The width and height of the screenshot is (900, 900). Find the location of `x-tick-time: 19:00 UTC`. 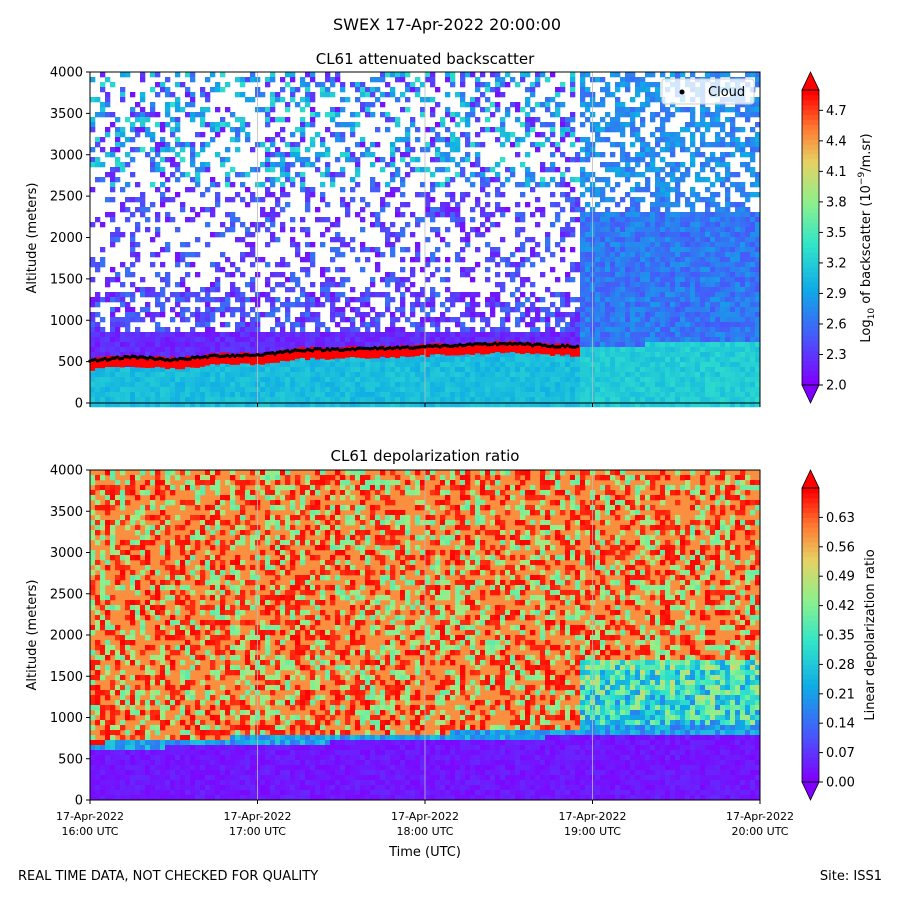

x-tick-time: 19:00 UTC is located at coordinates (592, 831).